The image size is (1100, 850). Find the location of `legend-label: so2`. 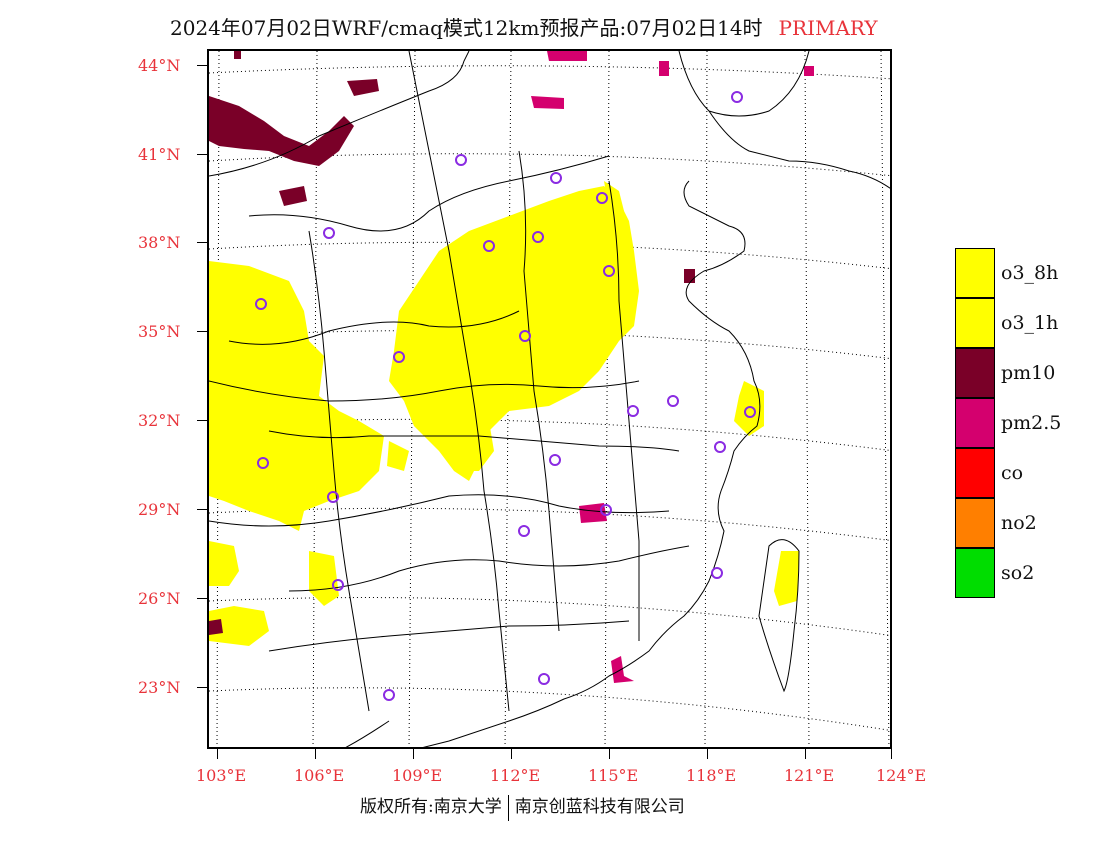

legend-label: so2 is located at coordinates (1018, 573).